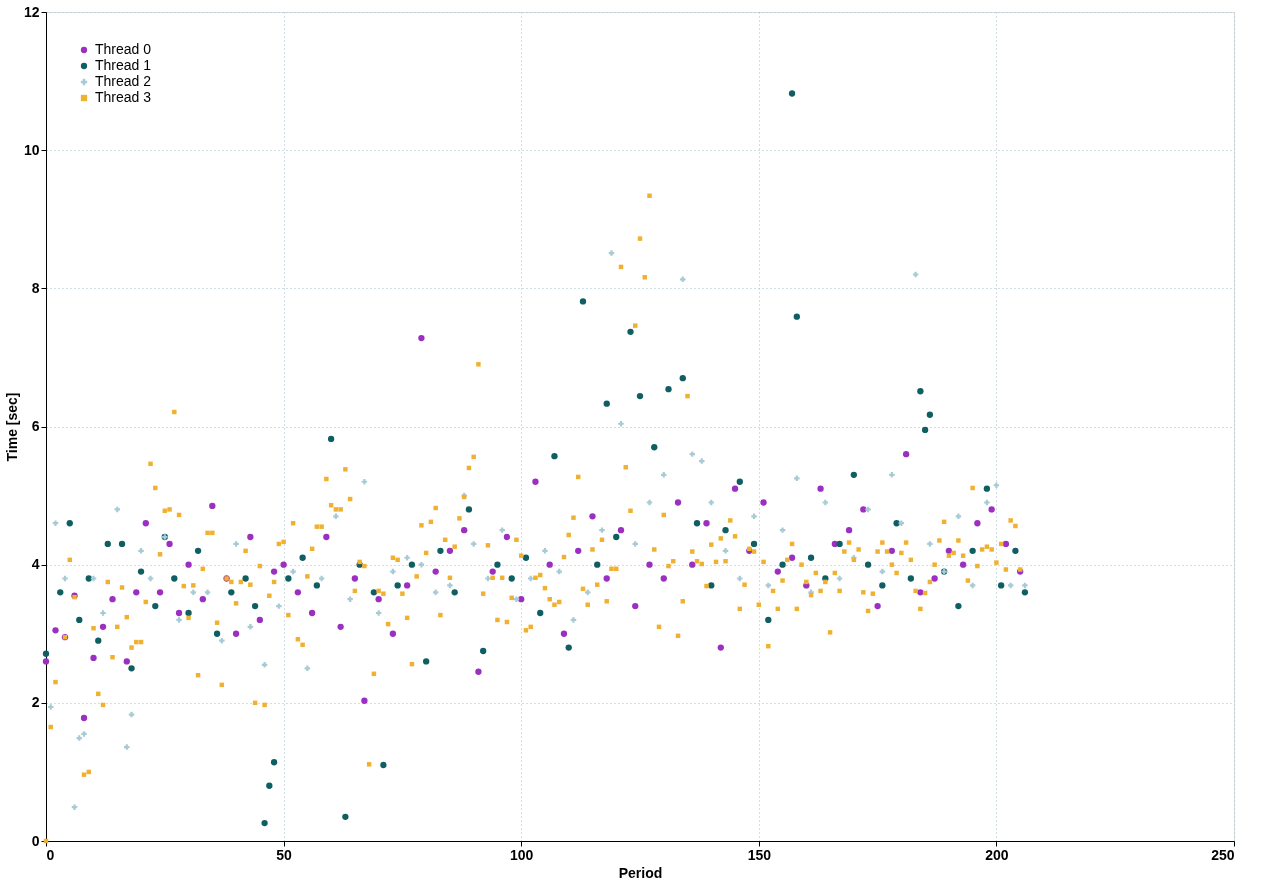 The height and width of the screenshot is (896, 1280). I want to click on x-tick-label: 150, so click(759, 854).